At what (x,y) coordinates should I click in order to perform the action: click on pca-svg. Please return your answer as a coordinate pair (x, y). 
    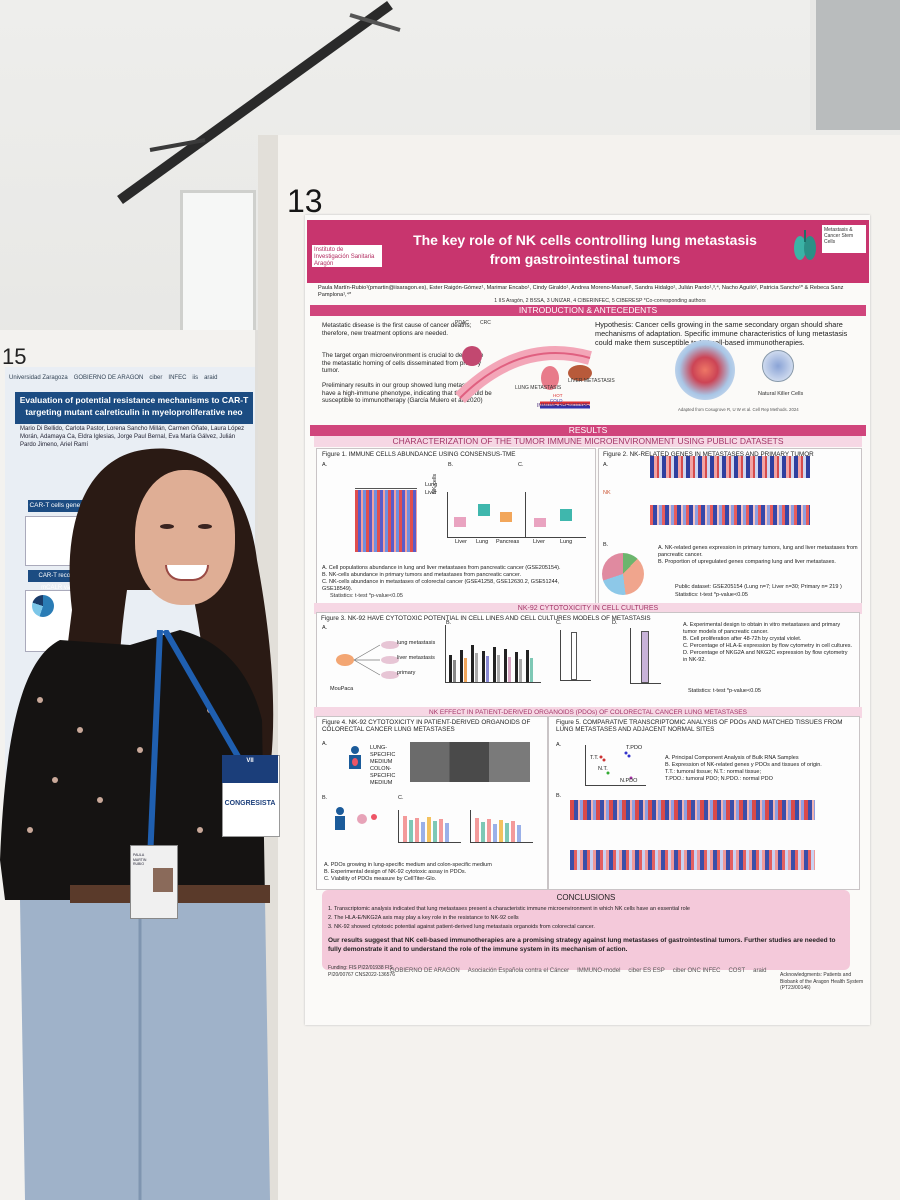
    Looking at the image, I should click on (616, 765).